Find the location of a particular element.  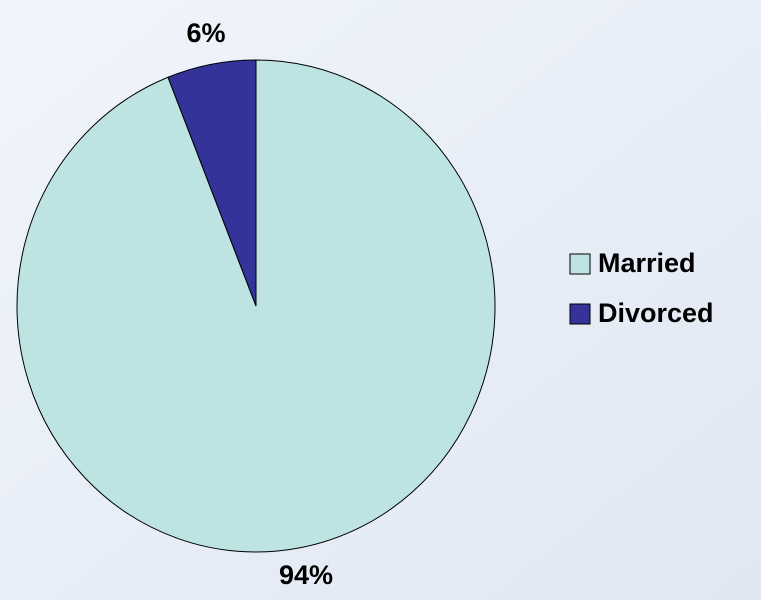

data-label: 94% is located at coordinates (306, 575).